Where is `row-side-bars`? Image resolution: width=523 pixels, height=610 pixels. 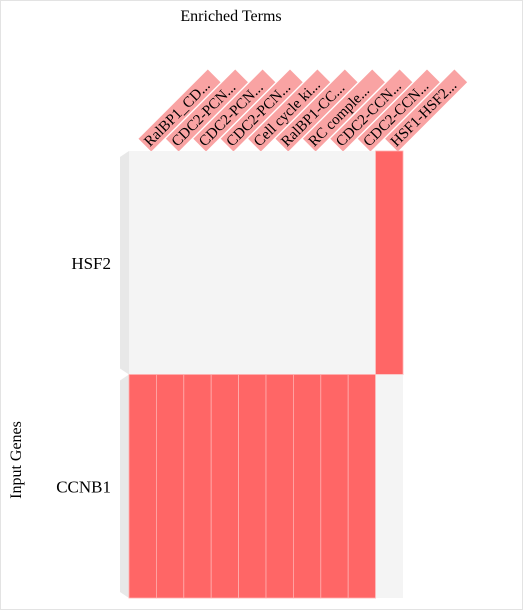 row-side-bars is located at coordinates (124, 374).